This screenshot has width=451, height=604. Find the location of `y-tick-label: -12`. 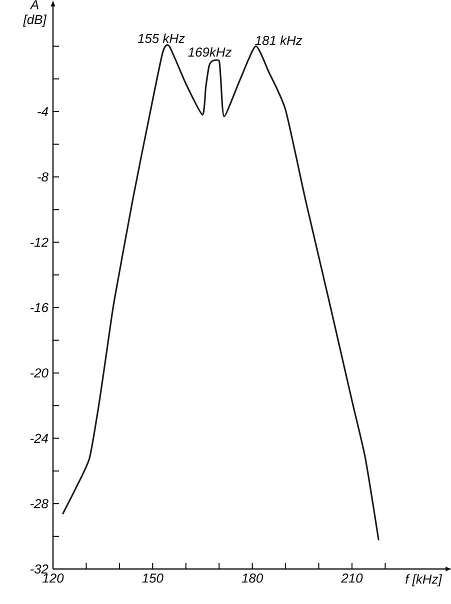

y-tick-label: -12 is located at coordinates (39, 242).